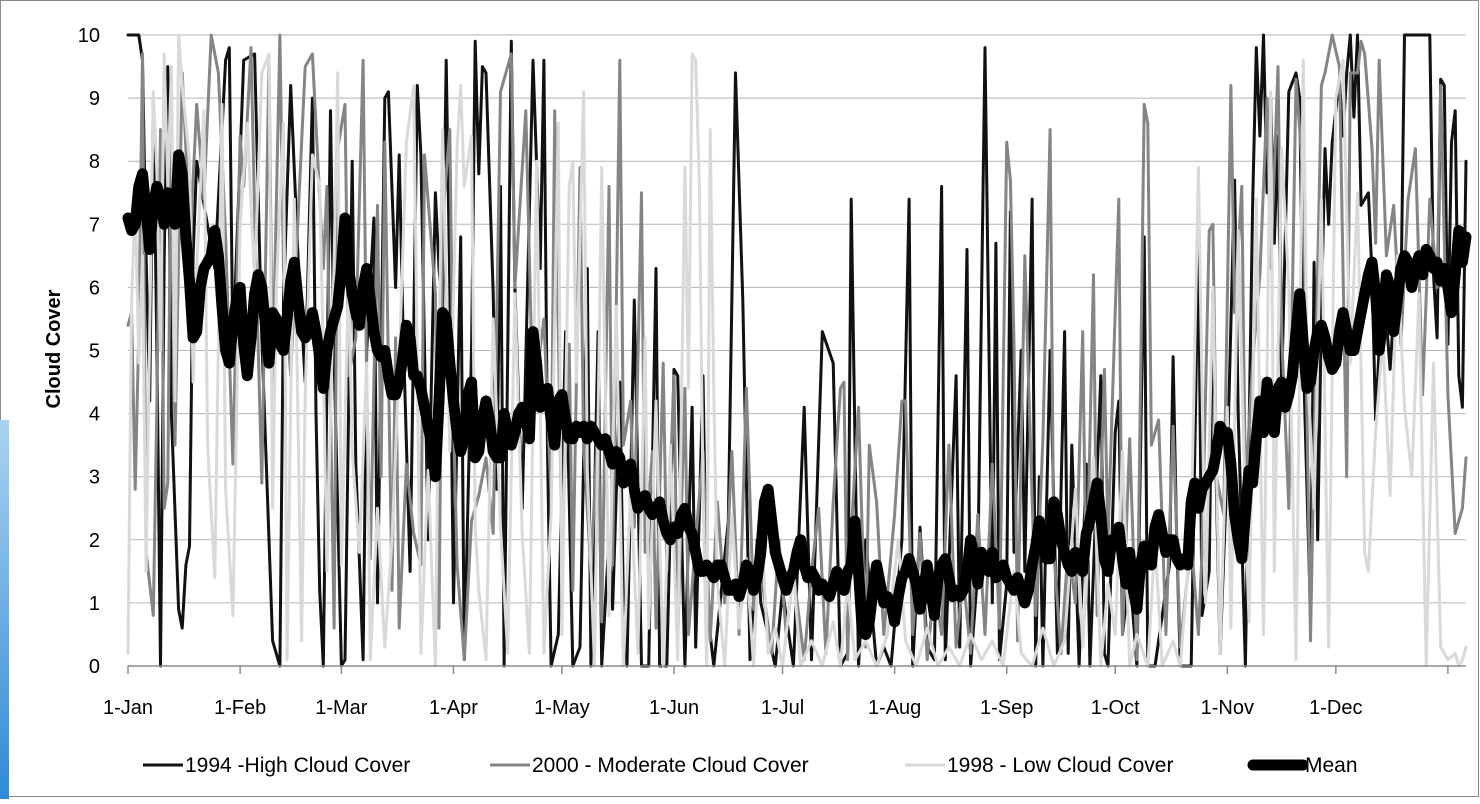  What do you see at coordinates (89, 36) in the screenshot?
I see `y-tick-label: 10` at bounding box center [89, 36].